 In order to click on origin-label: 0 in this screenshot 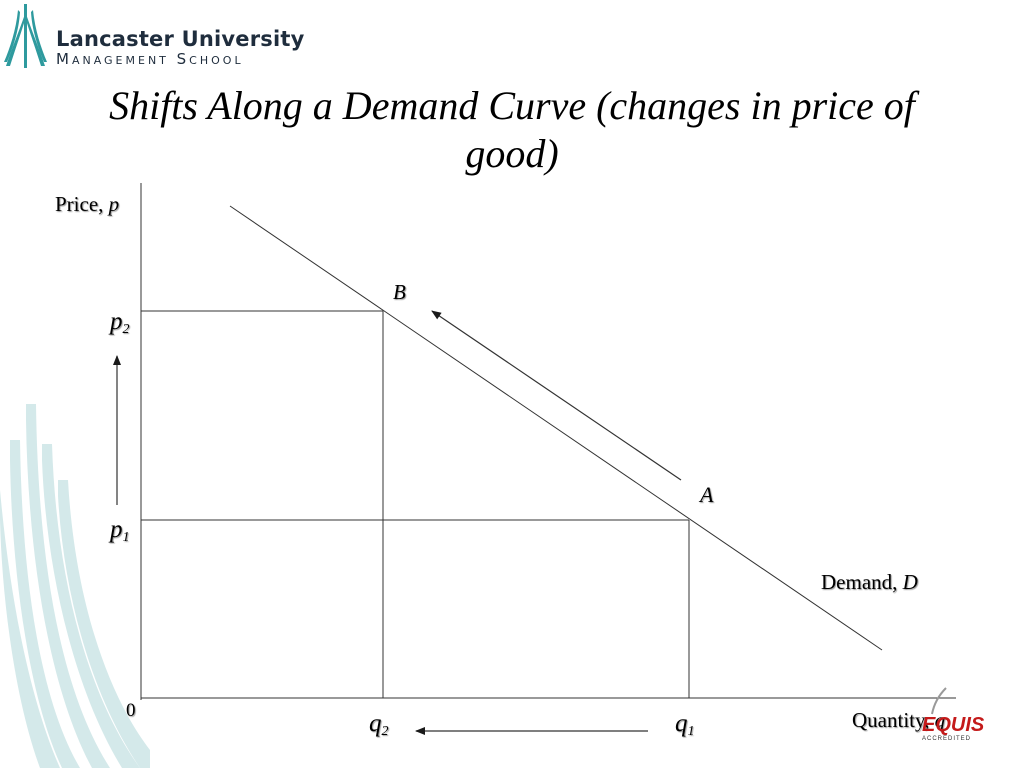, I will do `click(131, 710)`.